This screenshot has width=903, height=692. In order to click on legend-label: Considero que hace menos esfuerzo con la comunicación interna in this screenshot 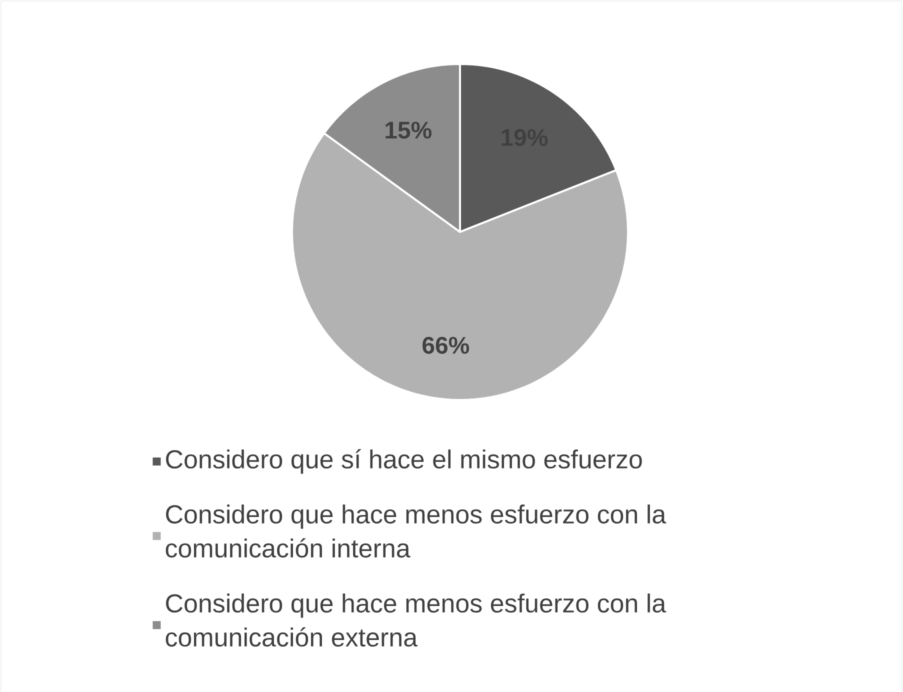, I will do `click(416, 531)`.